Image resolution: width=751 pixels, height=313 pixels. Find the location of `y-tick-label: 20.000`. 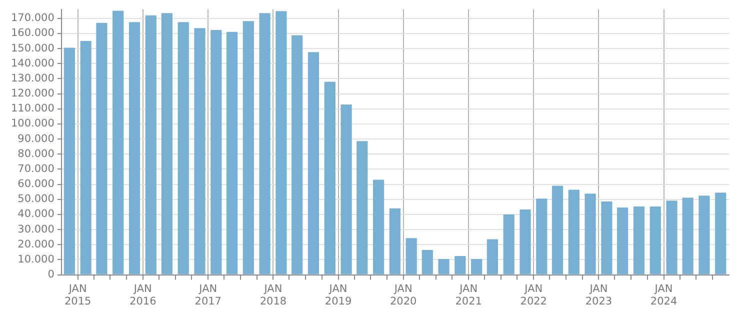

y-tick-label: 20.000 is located at coordinates (36, 244).